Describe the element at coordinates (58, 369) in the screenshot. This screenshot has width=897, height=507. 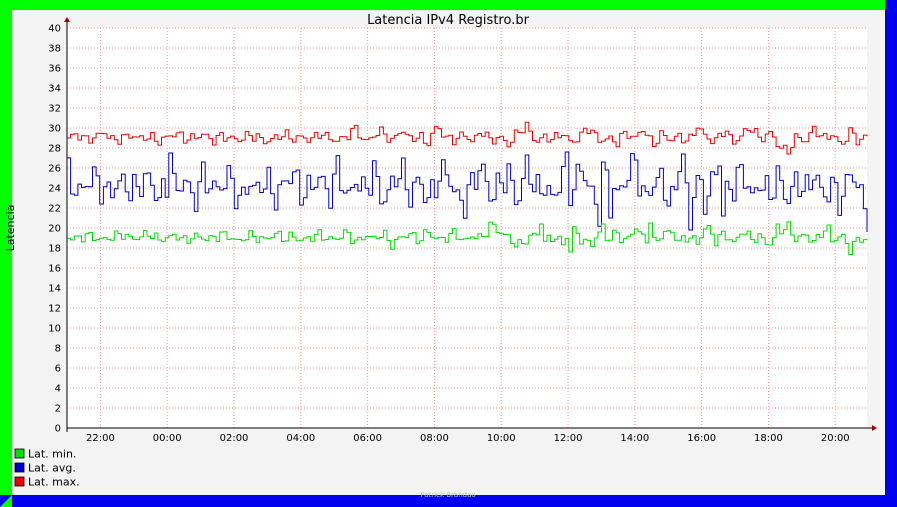
I see `y-tick-label: 6` at that location.